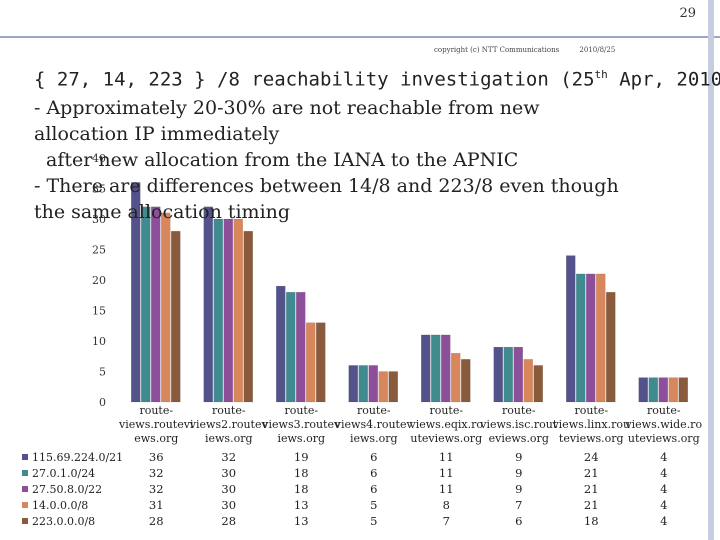  I want to click on legend-label: 27.50.8.0/22, so click(67, 489).